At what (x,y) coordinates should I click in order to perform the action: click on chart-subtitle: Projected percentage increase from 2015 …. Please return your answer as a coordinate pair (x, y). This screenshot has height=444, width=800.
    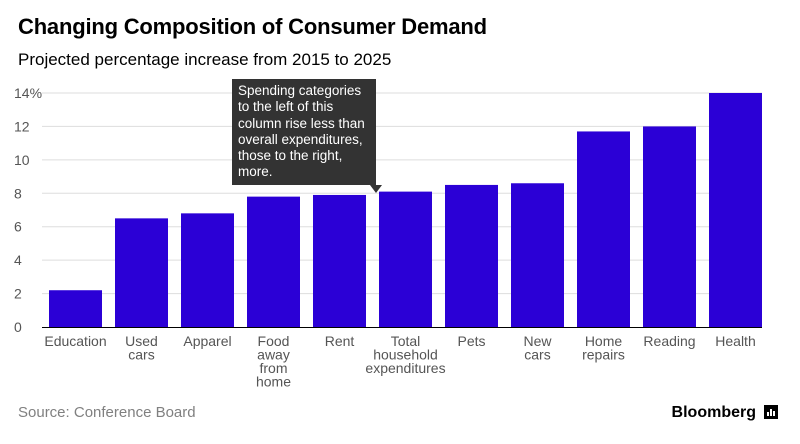
    Looking at the image, I should click on (205, 59).